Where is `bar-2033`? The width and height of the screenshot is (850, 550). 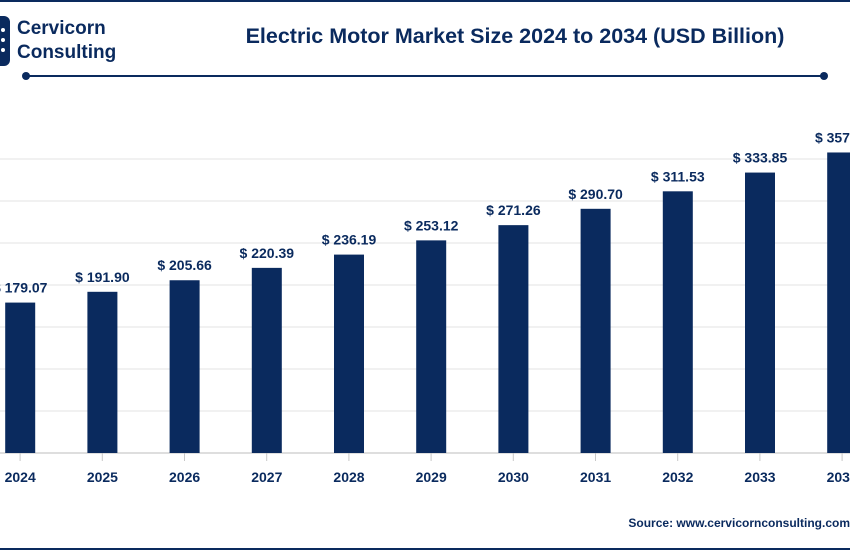
bar-2033 is located at coordinates (760, 312).